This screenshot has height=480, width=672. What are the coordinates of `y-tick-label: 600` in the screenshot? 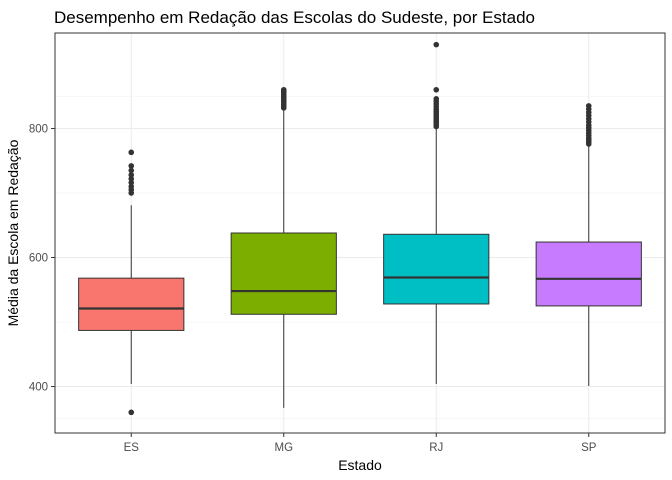 It's located at (38, 259).